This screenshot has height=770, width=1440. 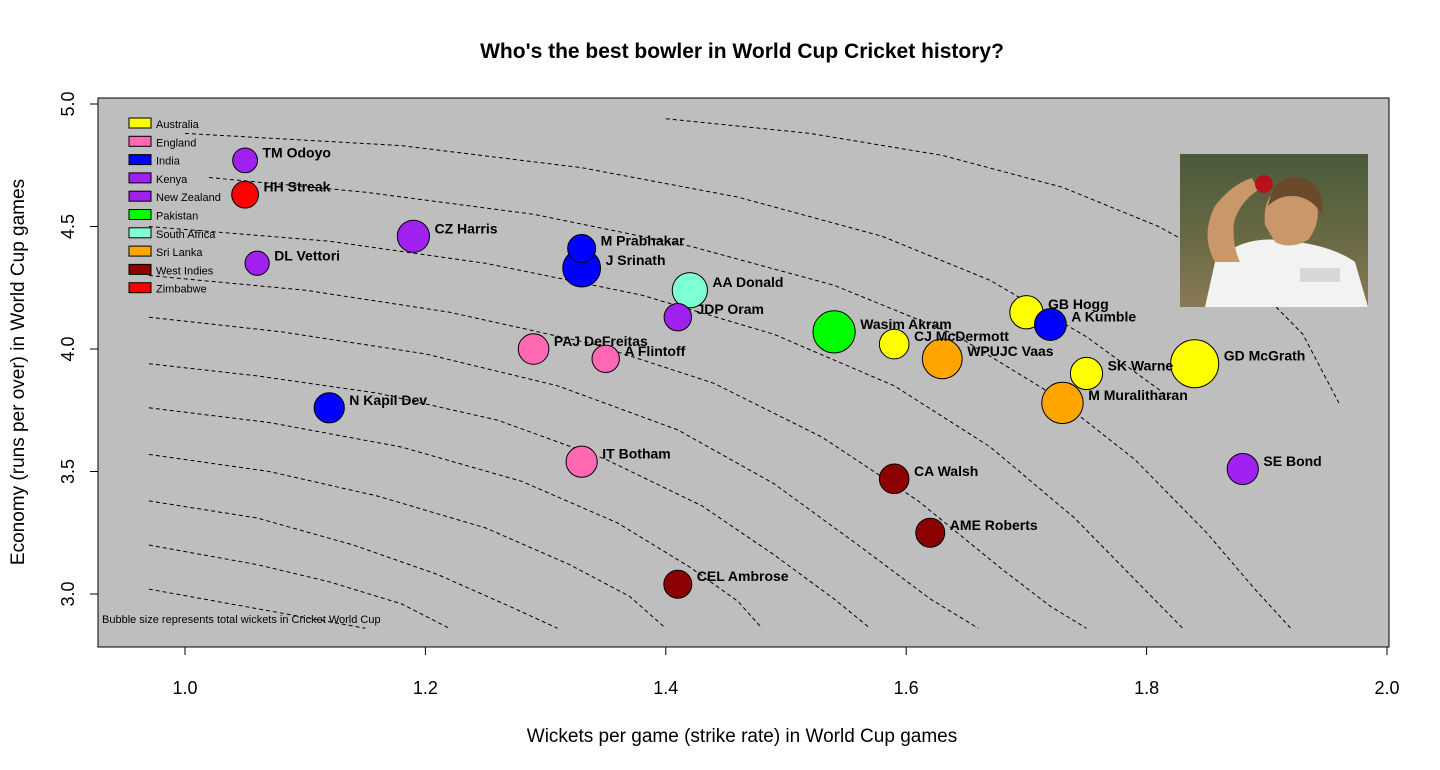 I want to click on y-tick-label: 3.0, so click(x=68, y=593).